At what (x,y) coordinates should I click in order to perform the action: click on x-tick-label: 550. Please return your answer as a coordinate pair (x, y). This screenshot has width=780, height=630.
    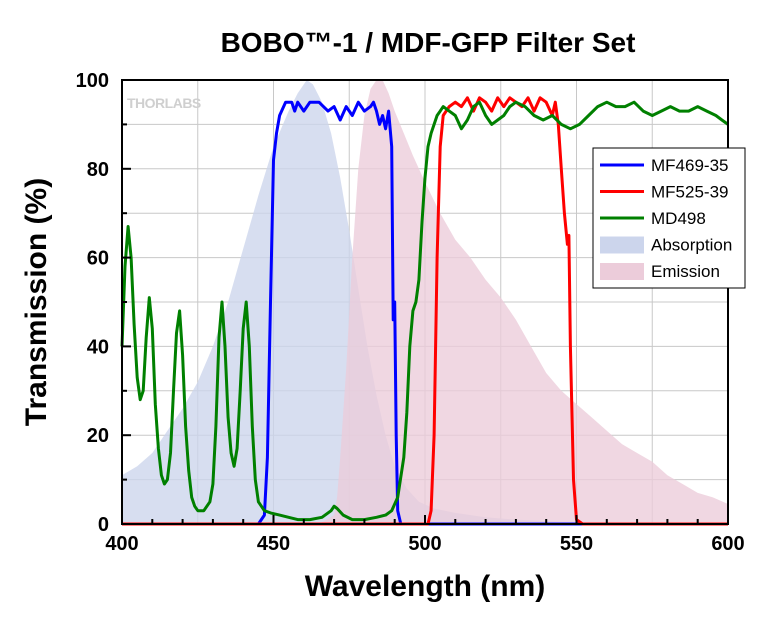
    Looking at the image, I should click on (576, 544).